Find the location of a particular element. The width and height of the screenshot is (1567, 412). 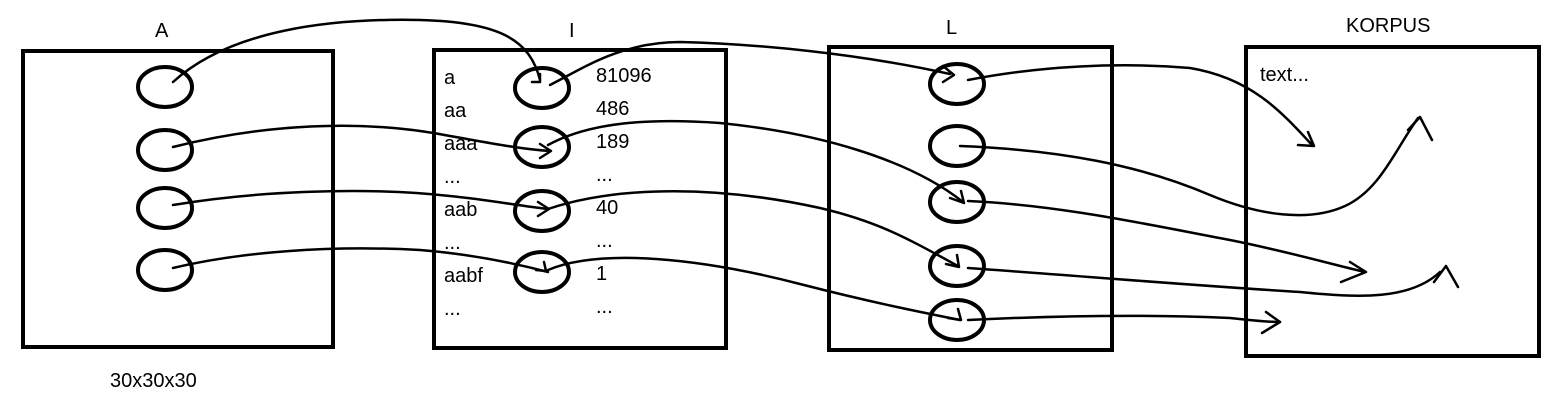

index-count: 1 is located at coordinates (602, 274).